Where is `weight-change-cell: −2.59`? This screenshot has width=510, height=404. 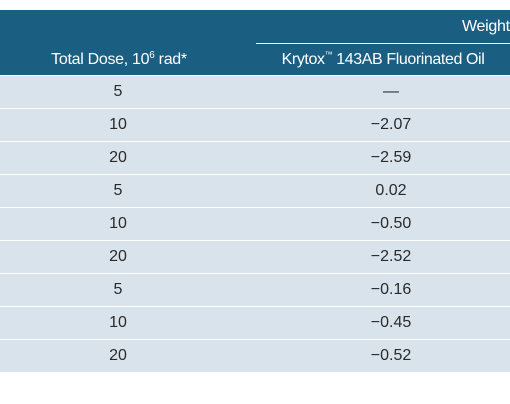 weight-change-cell: −2.59 is located at coordinates (391, 157).